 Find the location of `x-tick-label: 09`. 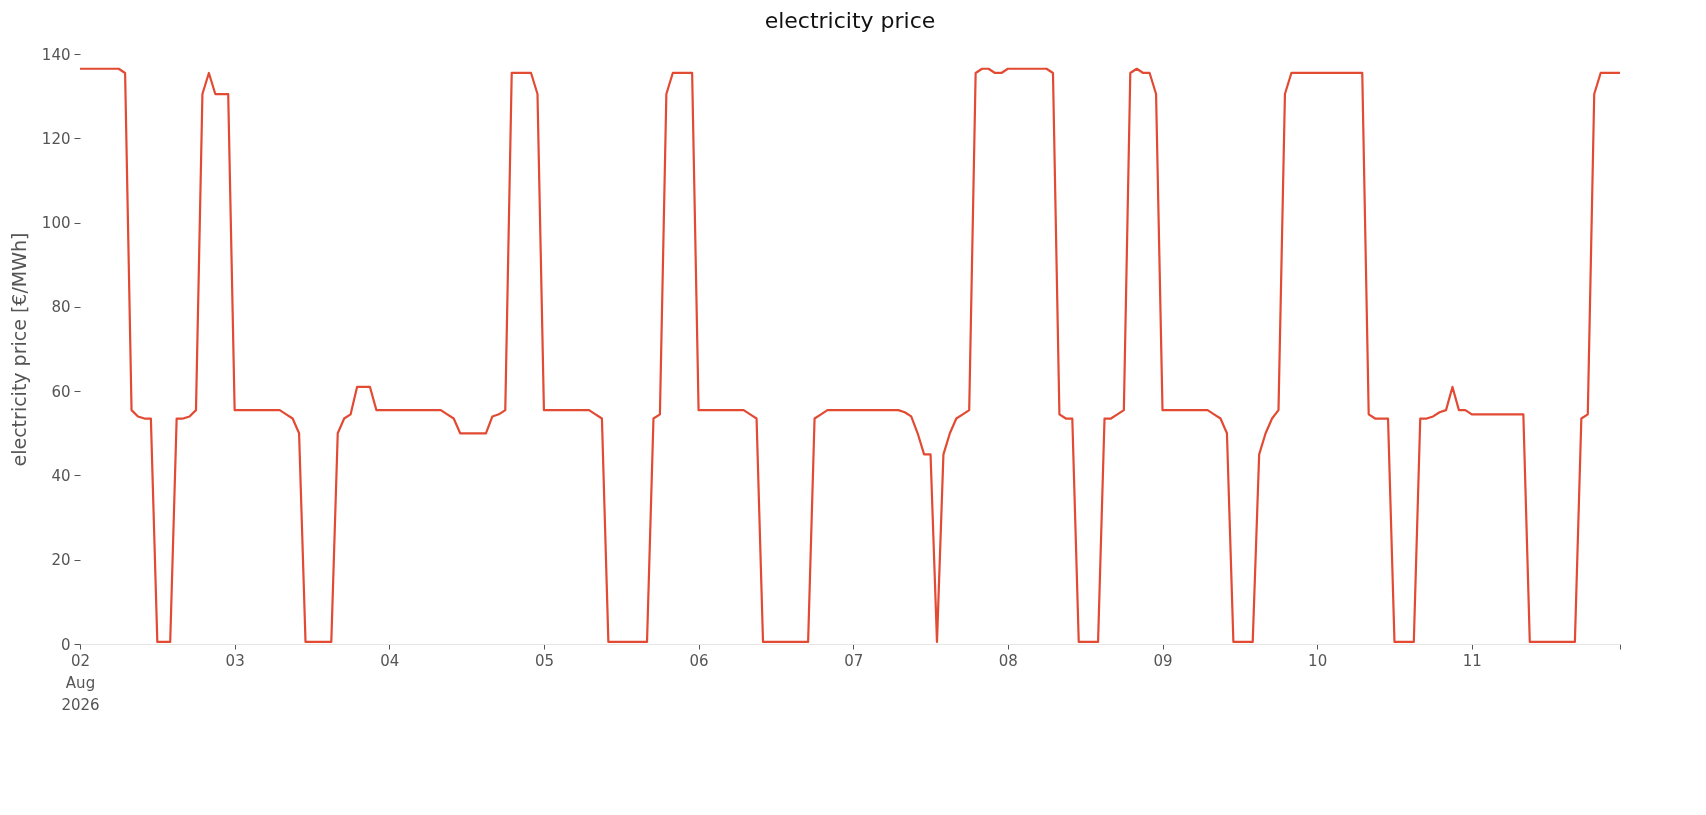

x-tick-label: 09 is located at coordinates (1163, 660).